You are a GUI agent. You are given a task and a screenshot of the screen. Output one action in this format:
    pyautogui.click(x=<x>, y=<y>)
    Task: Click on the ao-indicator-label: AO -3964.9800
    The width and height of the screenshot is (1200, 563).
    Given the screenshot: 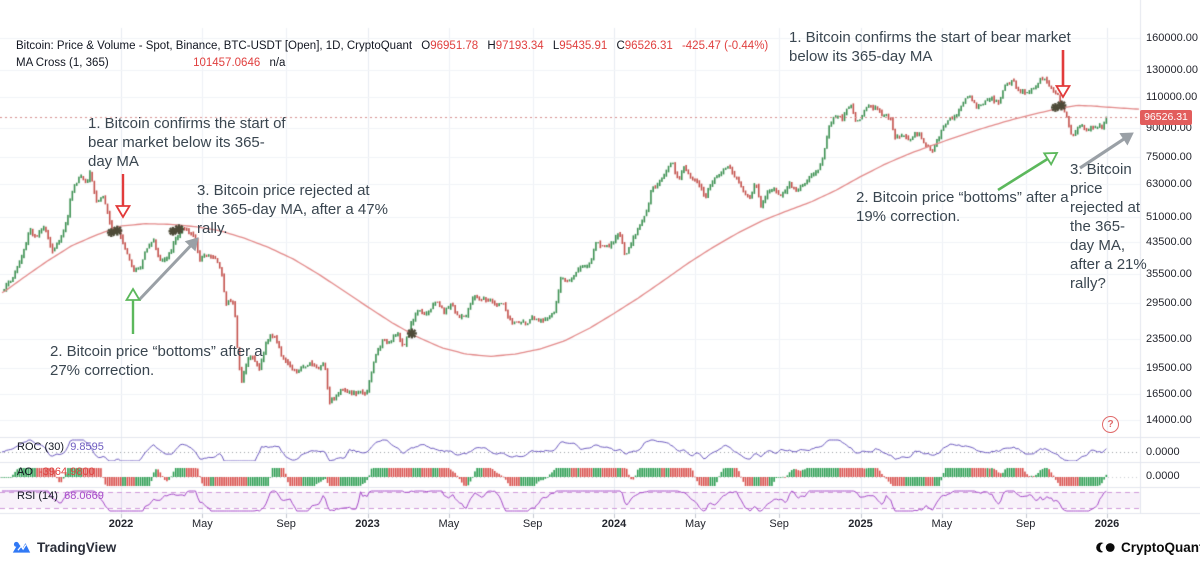 What is the action you would take?
    pyautogui.click(x=56, y=472)
    